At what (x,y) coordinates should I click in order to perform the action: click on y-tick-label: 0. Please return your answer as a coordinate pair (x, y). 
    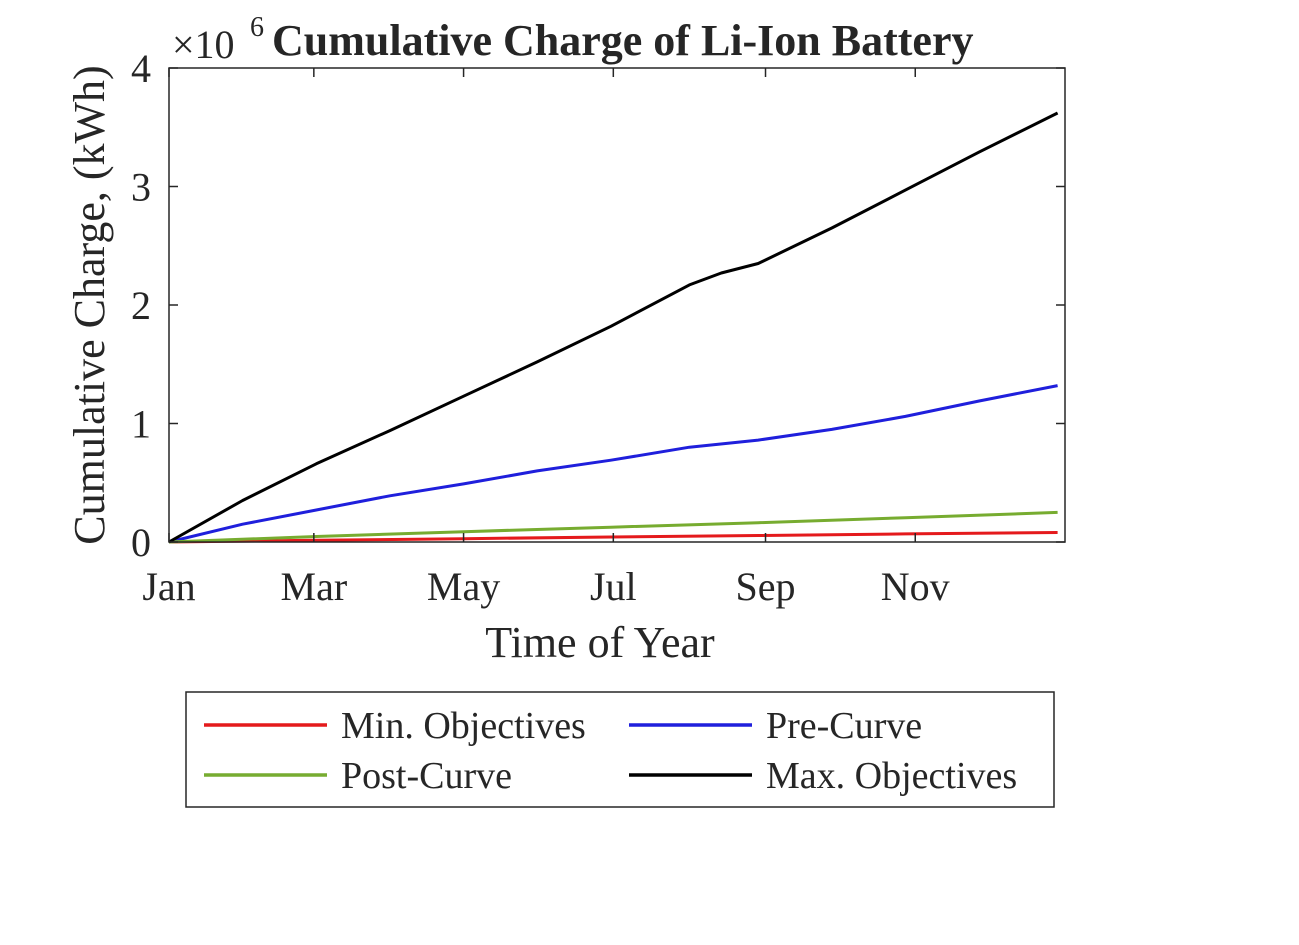
    Looking at the image, I should click on (141, 542).